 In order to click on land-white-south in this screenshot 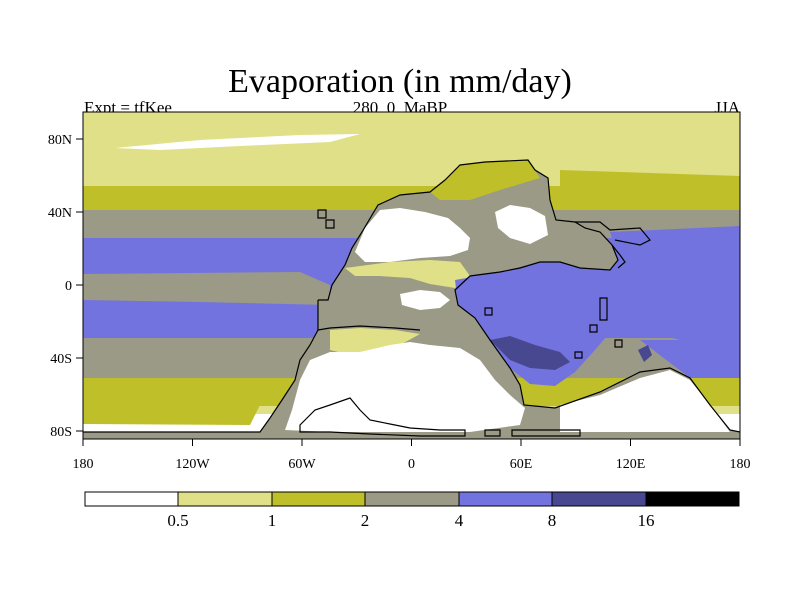, I will do `click(405, 387)`.